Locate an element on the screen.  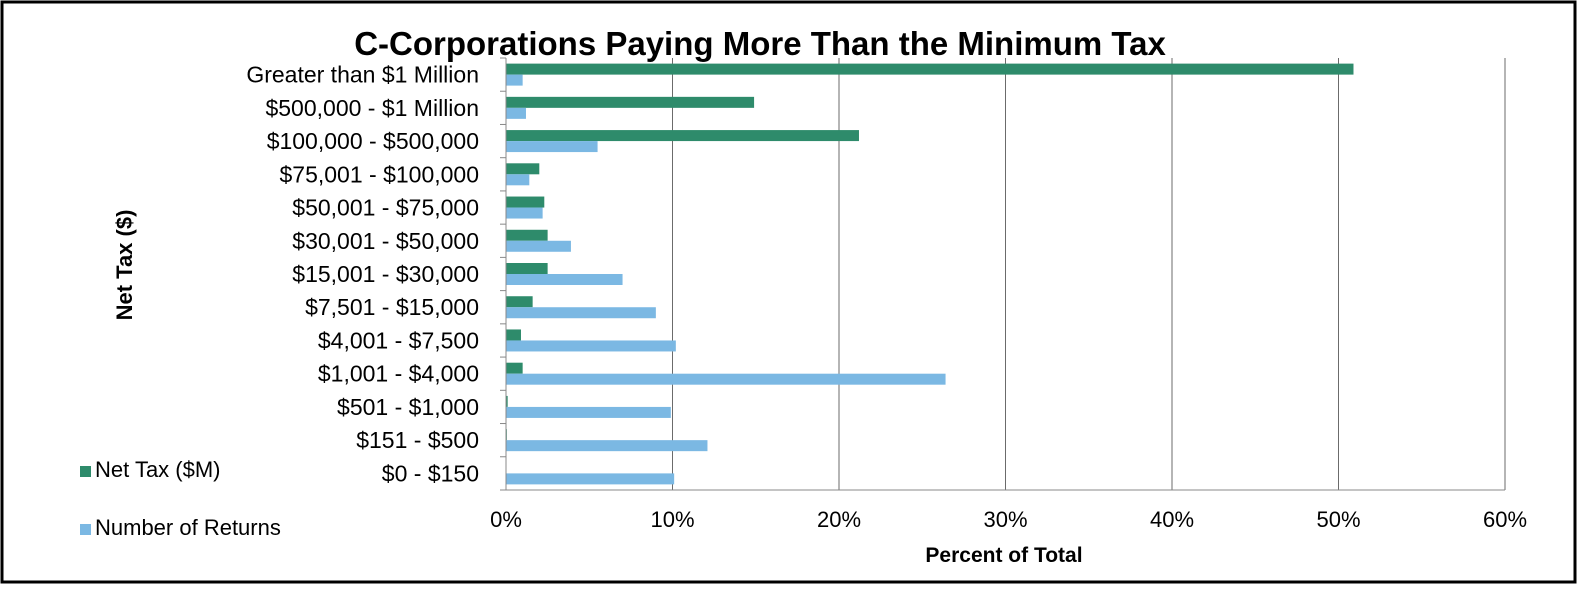
category-label: $0 - $150 is located at coordinates (430, 473).